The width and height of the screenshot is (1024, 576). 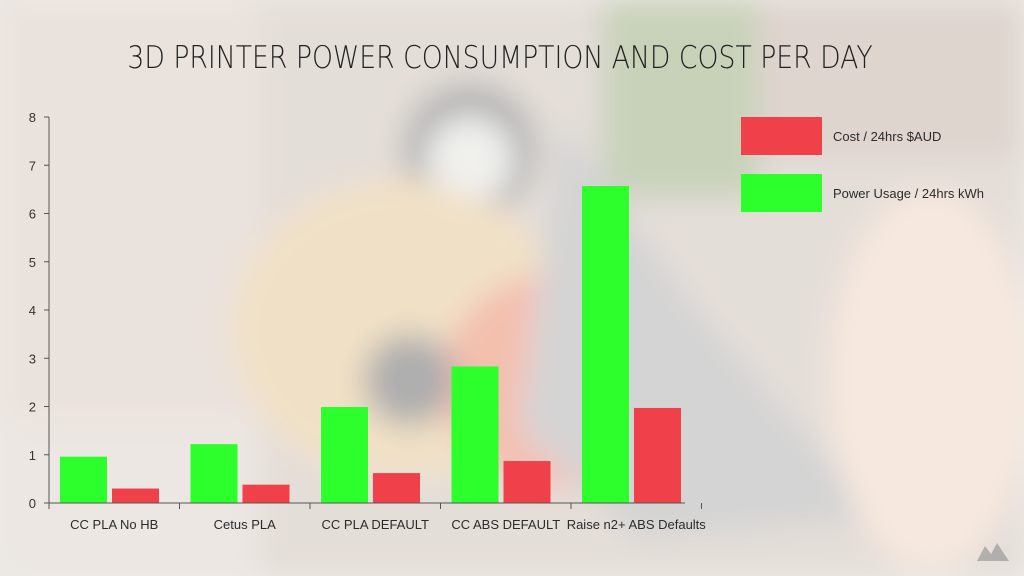 What do you see at coordinates (245, 524) in the screenshot?
I see `x-category-label: Cetus PLA` at bounding box center [245, 524].